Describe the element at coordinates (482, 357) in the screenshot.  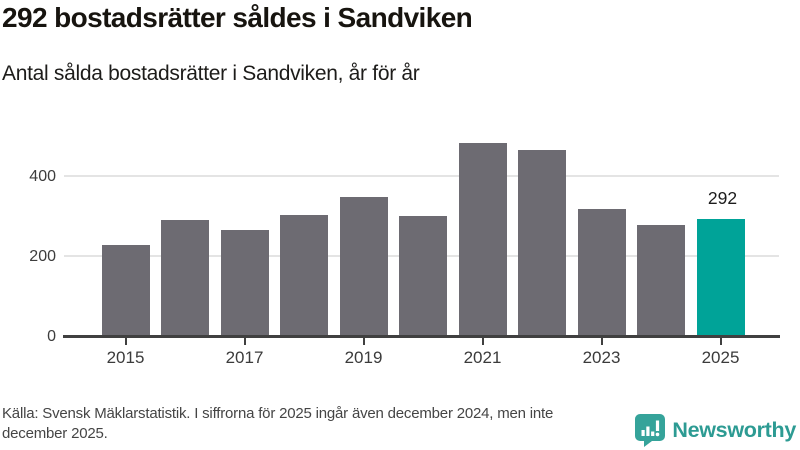
I see `x-axis-label-2021: 2021` at that location.